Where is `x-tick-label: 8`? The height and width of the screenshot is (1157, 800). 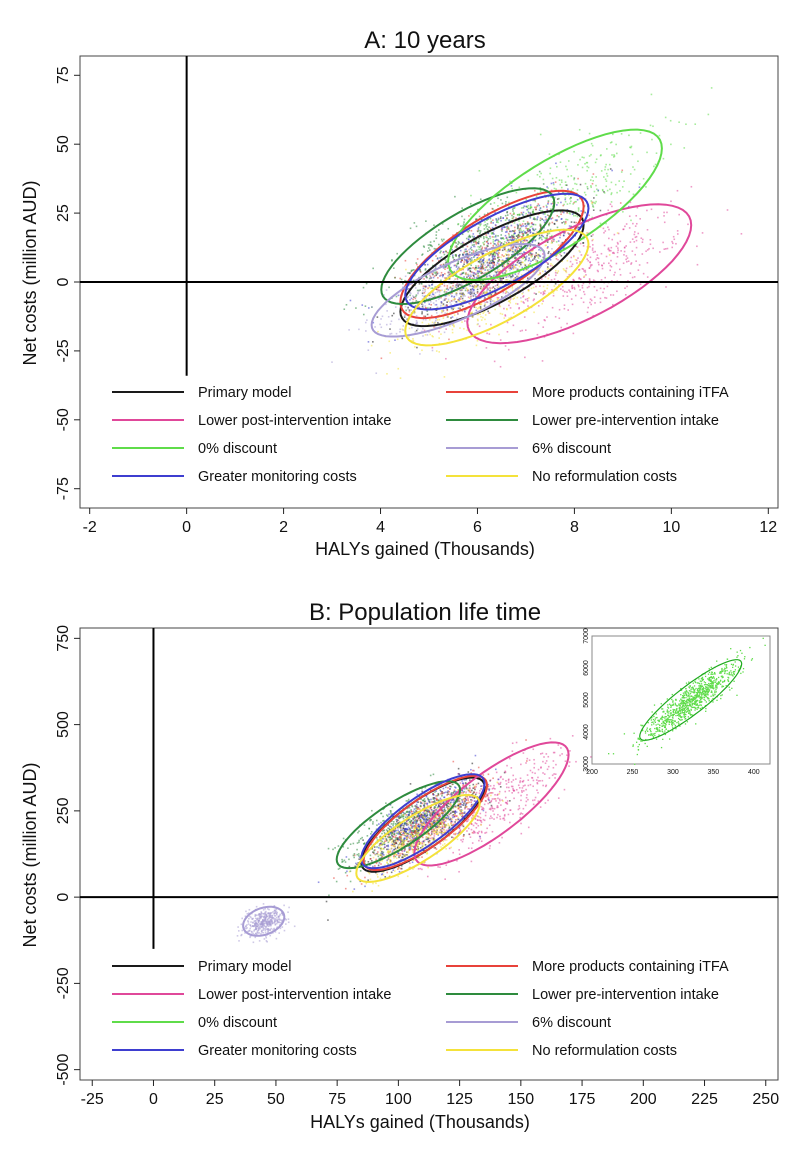 x-tick-label: 8 is located at coordinates (574, 527).